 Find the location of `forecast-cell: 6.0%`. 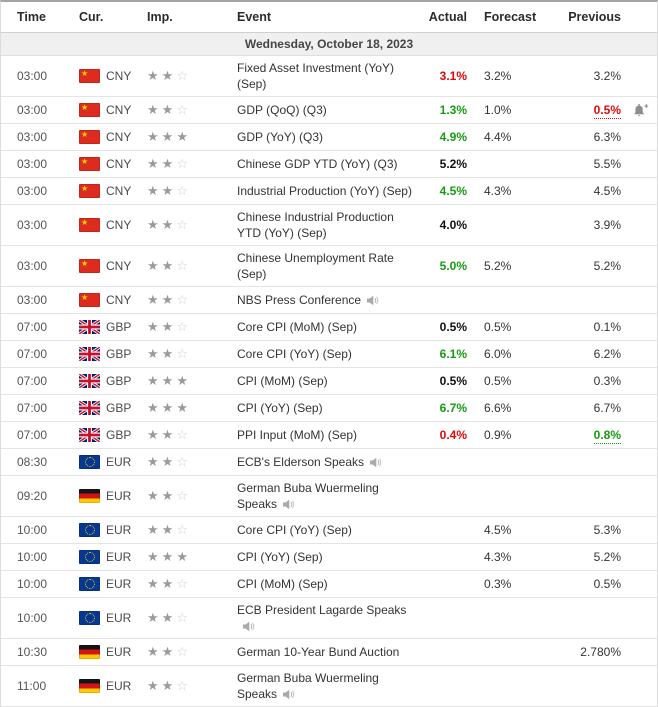

forecast-cell: 6.0% is located at coordinates (514, 354).